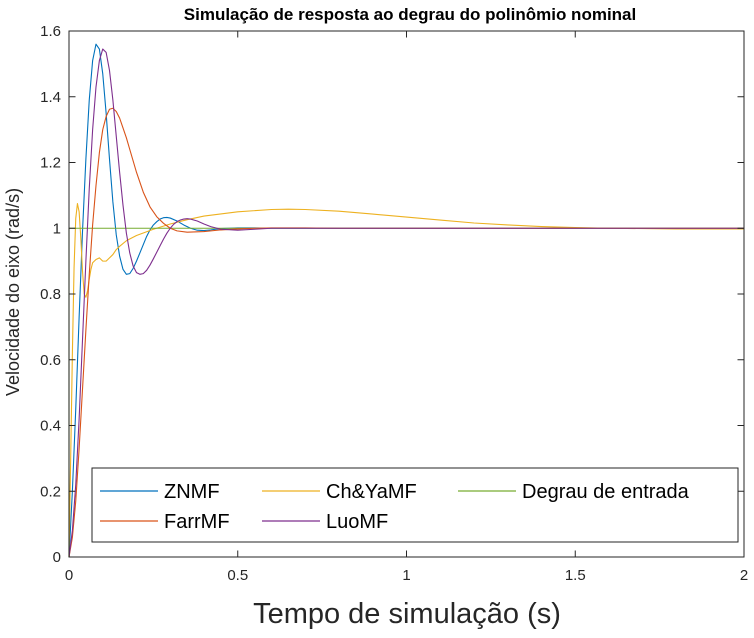 This screenshot has width=754, height=638. I want to click on y-tick-label: 0.8, so click(50, 294).